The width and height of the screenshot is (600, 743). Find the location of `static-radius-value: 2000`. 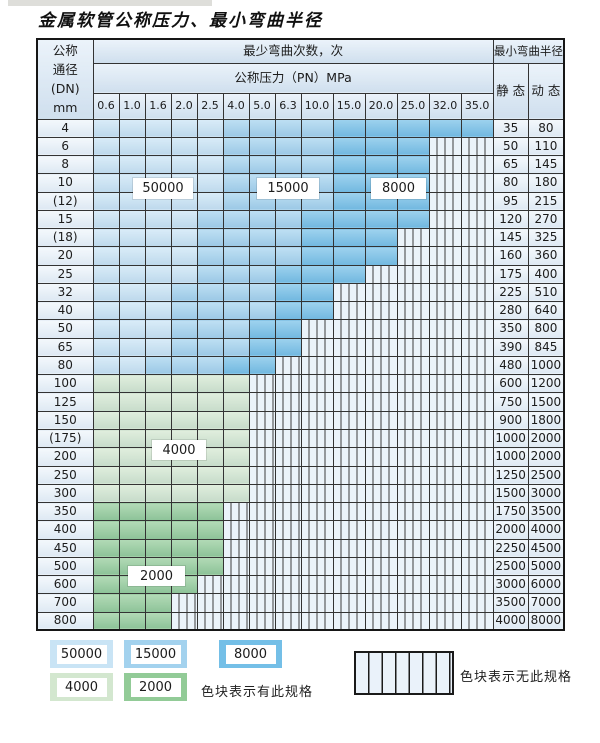

static-radius-value: 2000 is located at coordinates (510, 530).